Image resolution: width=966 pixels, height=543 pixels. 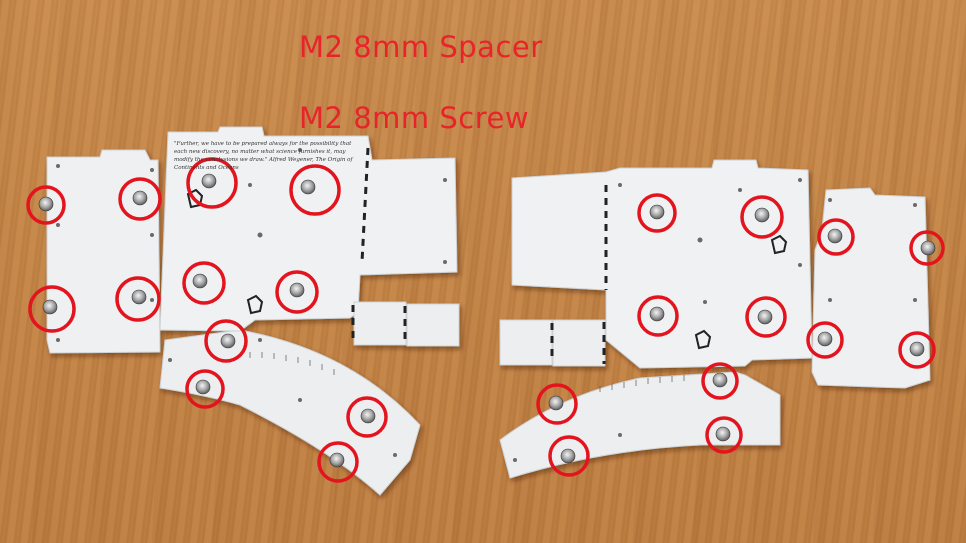 I want to click on spacer-label: M2 8mm Spacer, so click(x=421, y=47).